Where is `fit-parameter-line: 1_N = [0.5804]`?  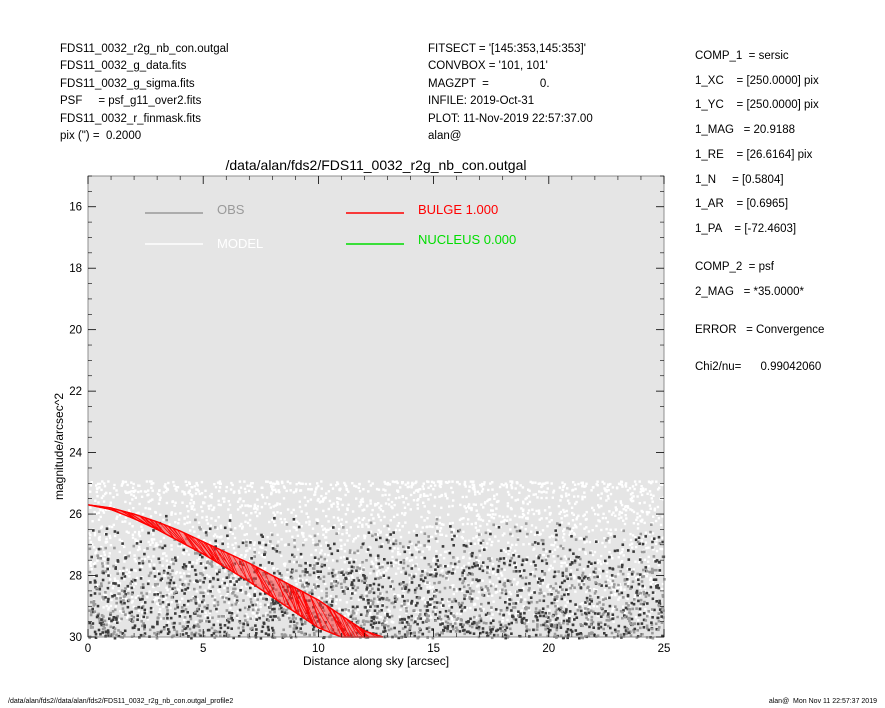
fit-parameter-line: 1_N = [0.5804] is located at coordinates (739, 179).